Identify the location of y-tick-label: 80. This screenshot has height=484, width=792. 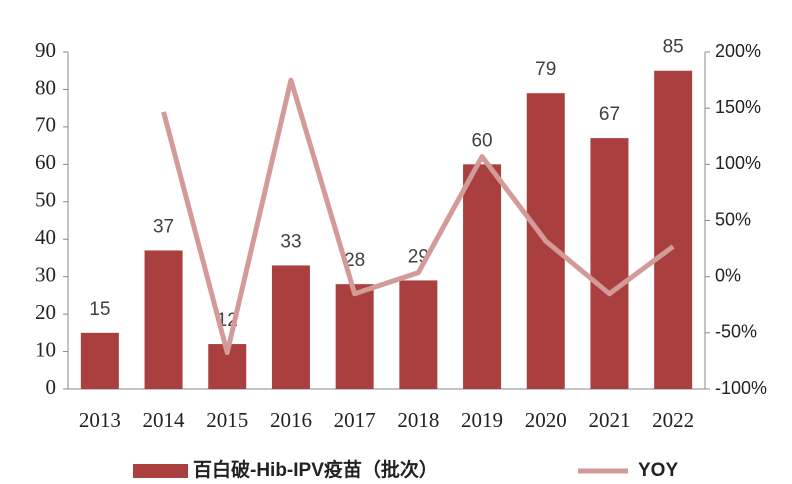
(45, 87).